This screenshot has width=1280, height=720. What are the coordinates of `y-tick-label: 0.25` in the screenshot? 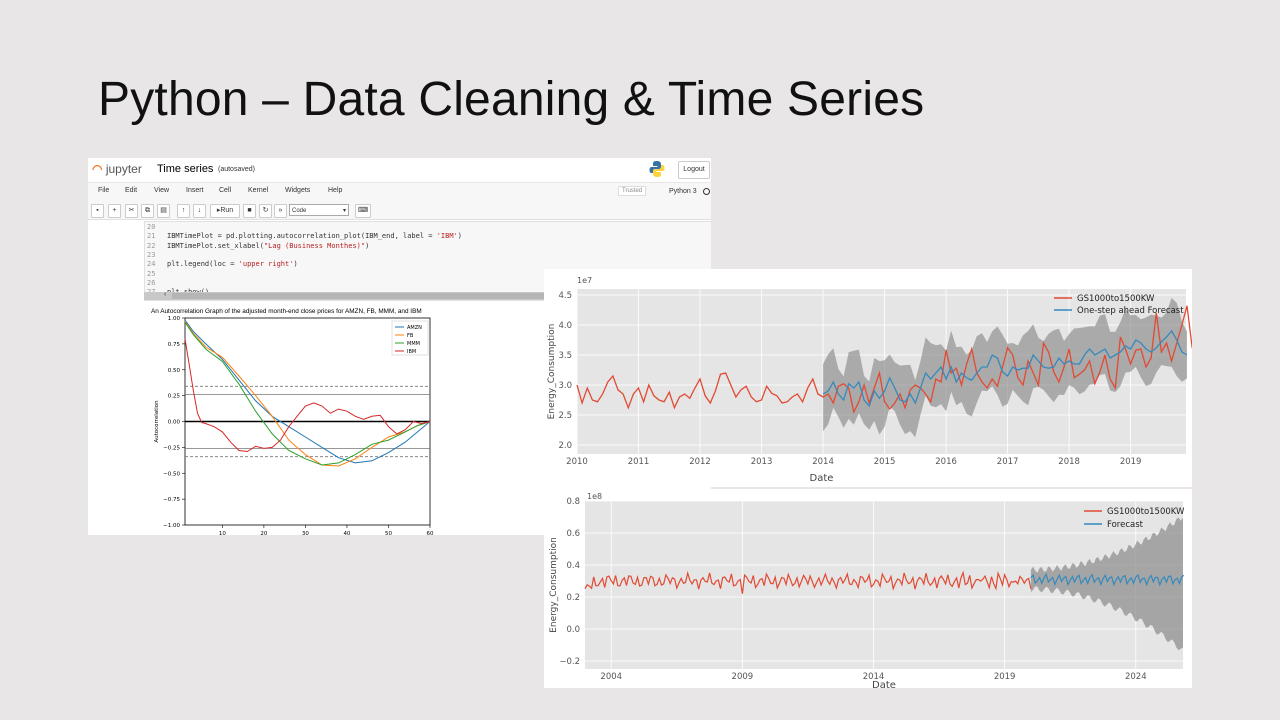 It's located at (174, 397).